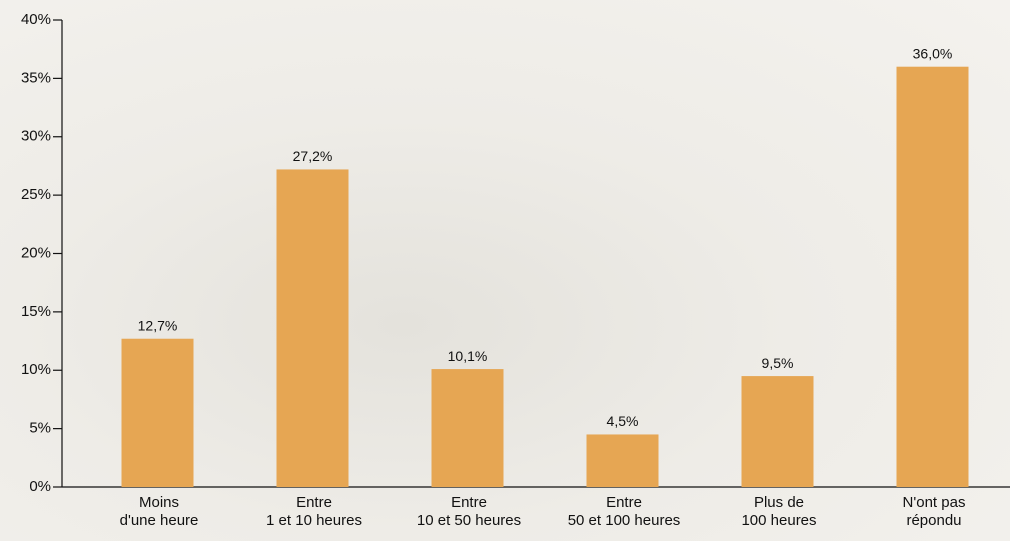 This screenshot has height=541, width=1010. I want to click on x-tick-label: Entre 50 et 100 heures, so click(624, 511).